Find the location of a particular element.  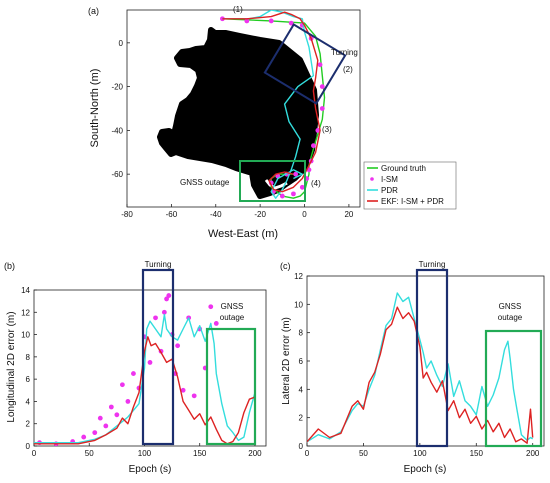

legend-label-ism: I-SM is located at coordinates (389, 179).